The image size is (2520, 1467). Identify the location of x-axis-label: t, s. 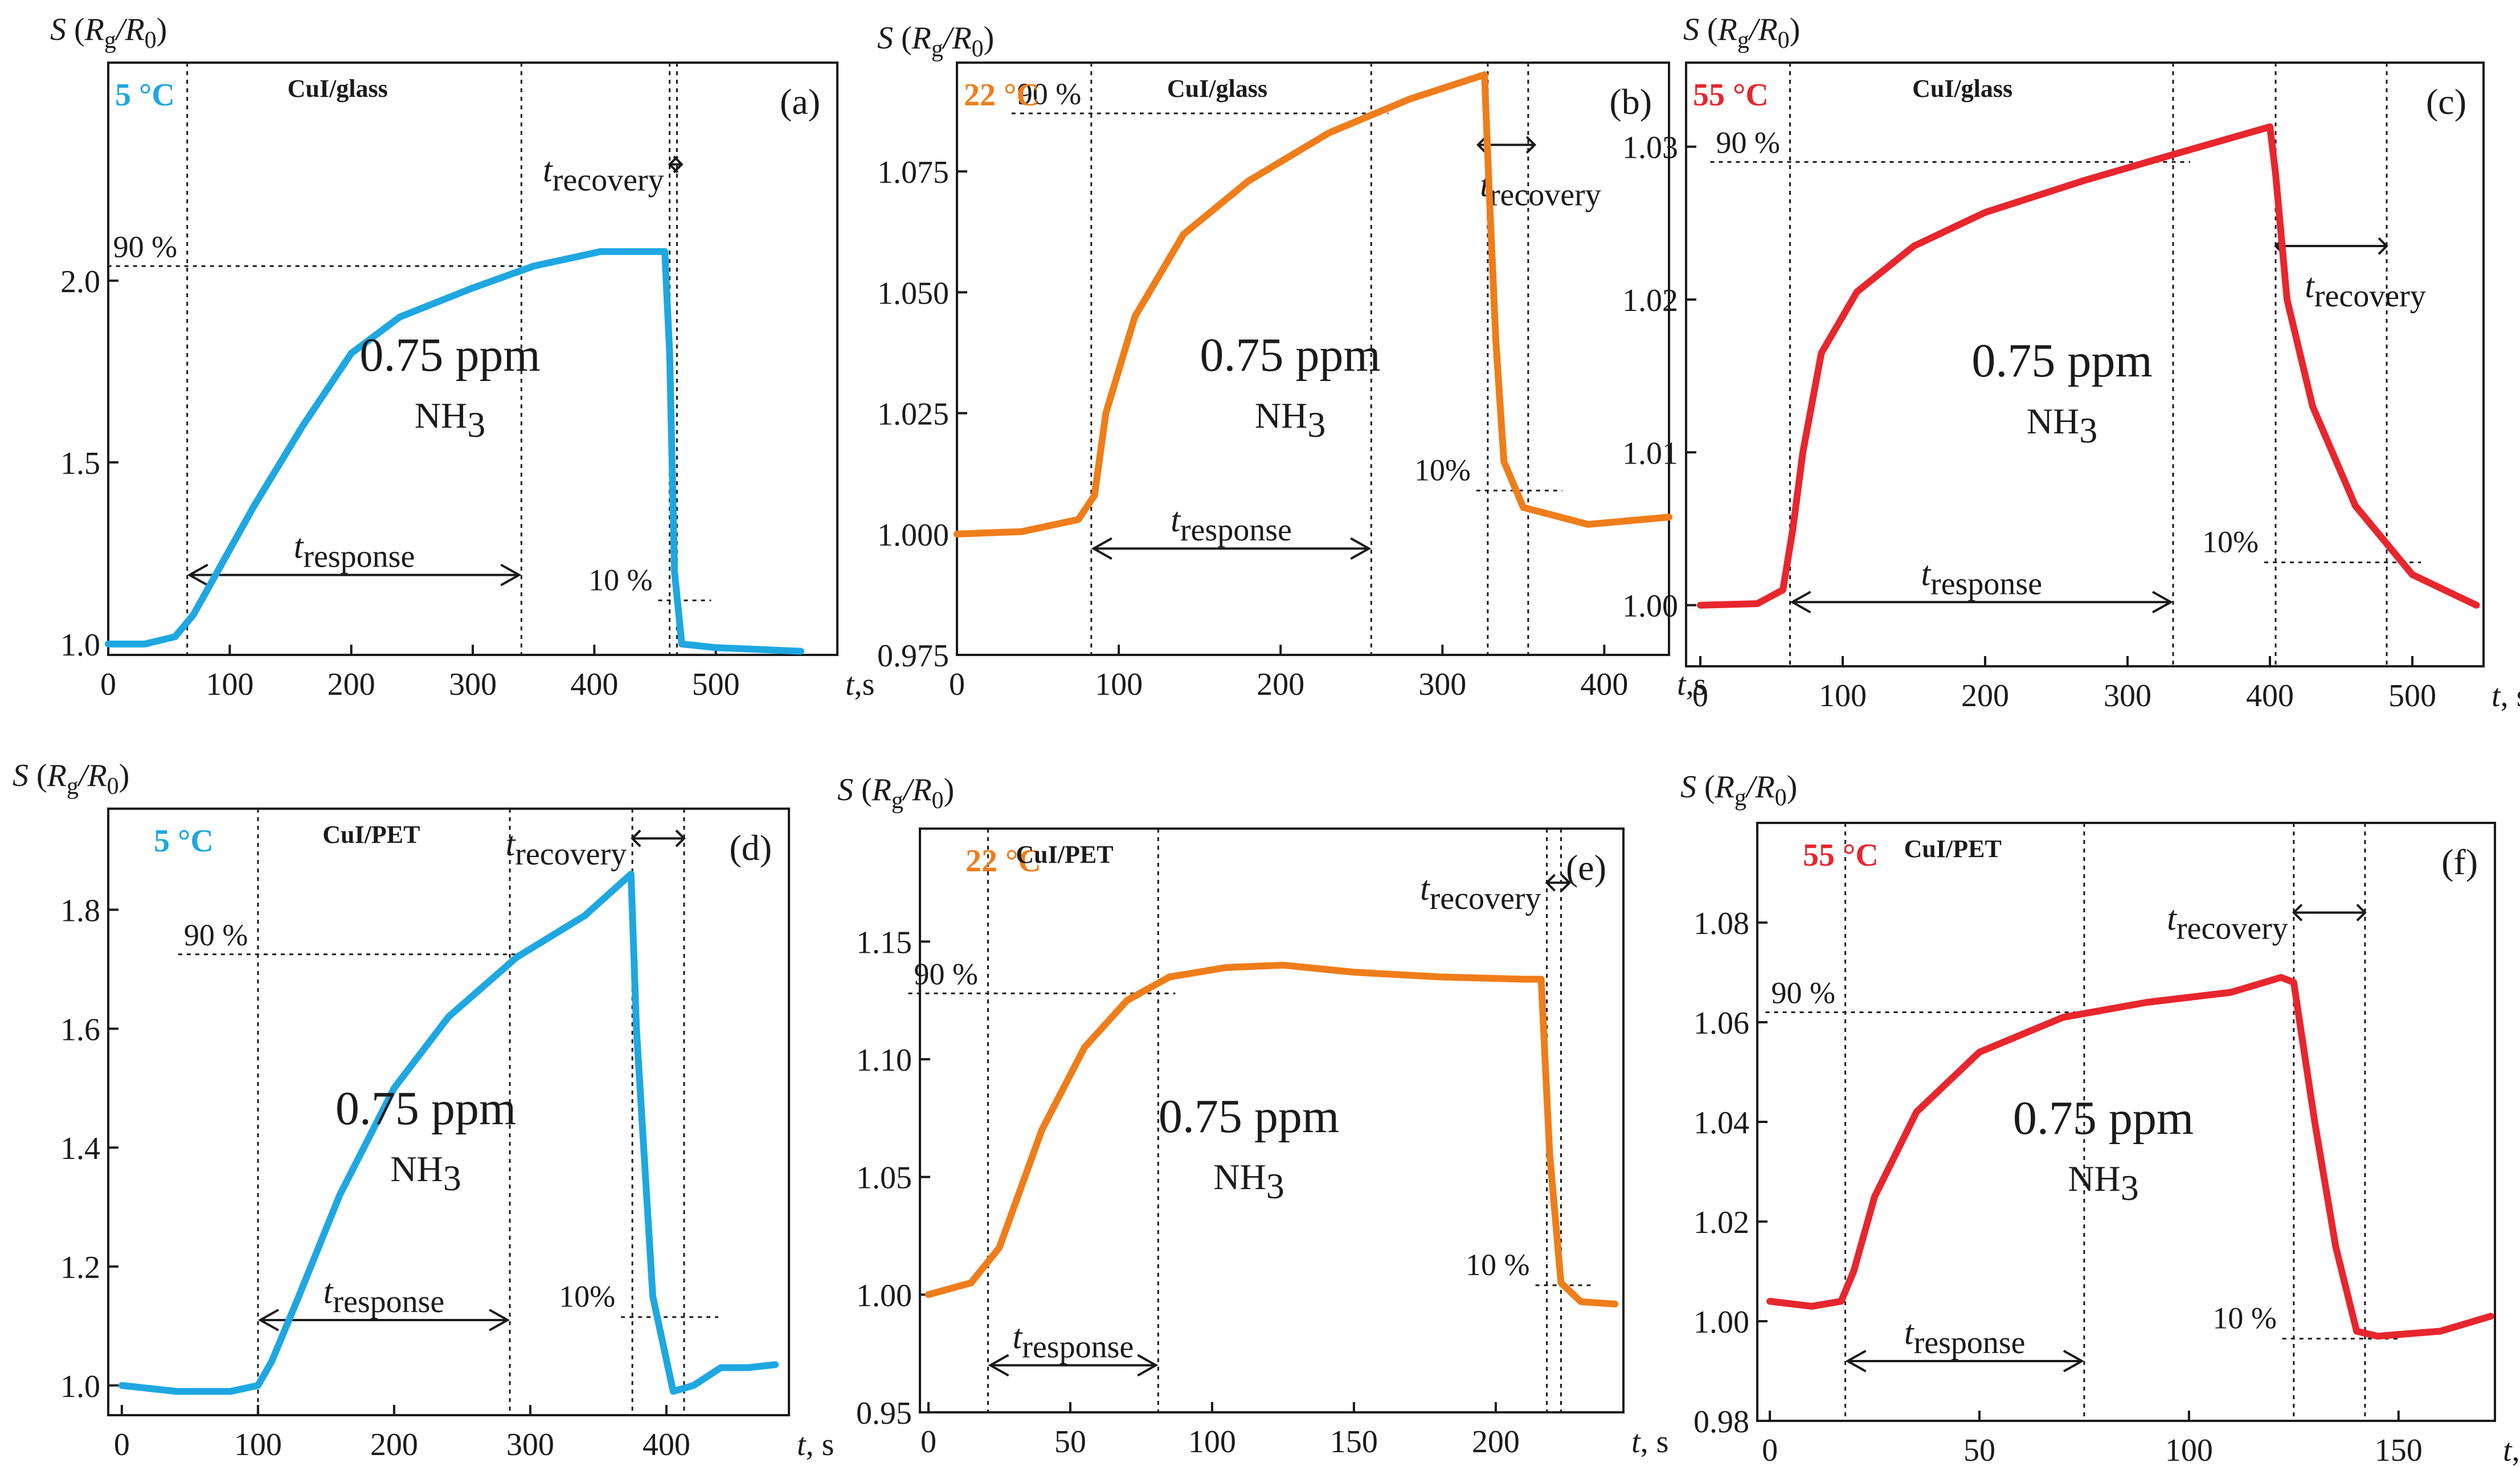
(1649, 1442).